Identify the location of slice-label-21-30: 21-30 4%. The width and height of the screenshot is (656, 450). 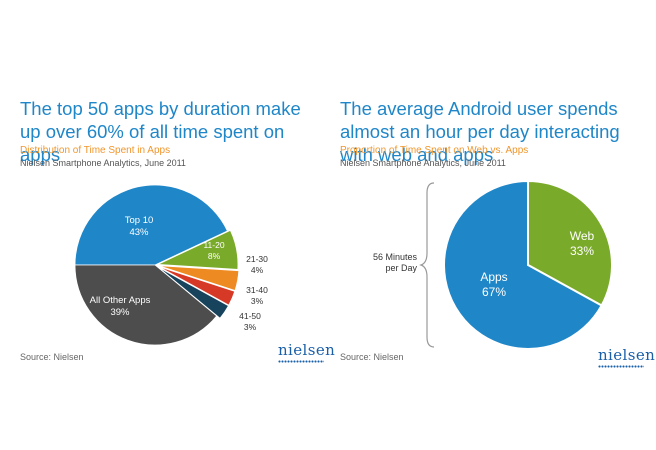
(257, 264).